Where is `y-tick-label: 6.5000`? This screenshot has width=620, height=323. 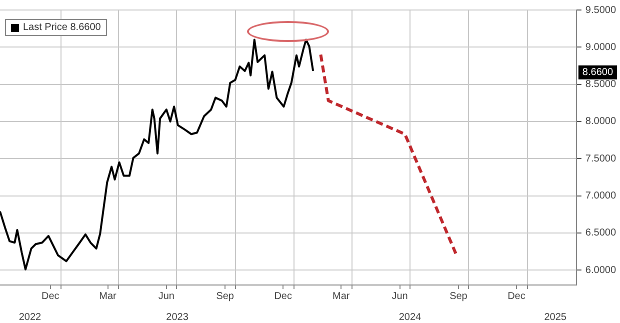
y-tick-label: 6.5000 is located at coordinates (600, 233).